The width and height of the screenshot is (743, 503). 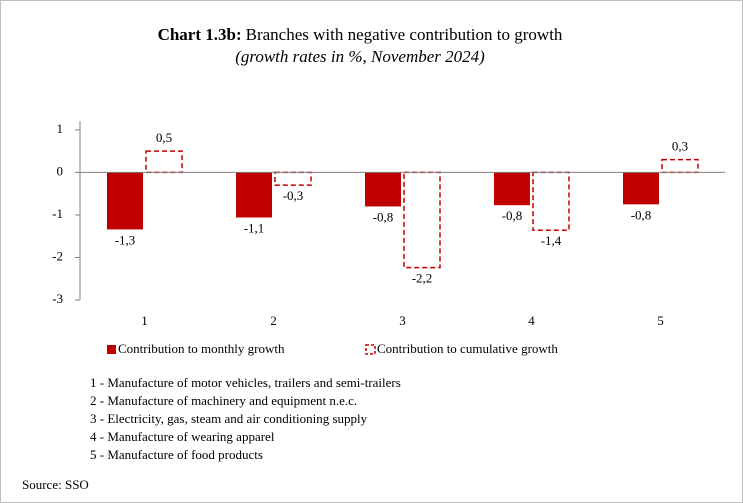 What do you see at coordinates (680, 146) in the screenshot?
I see `value-label: 0,3` at bounding box center [680, 146].